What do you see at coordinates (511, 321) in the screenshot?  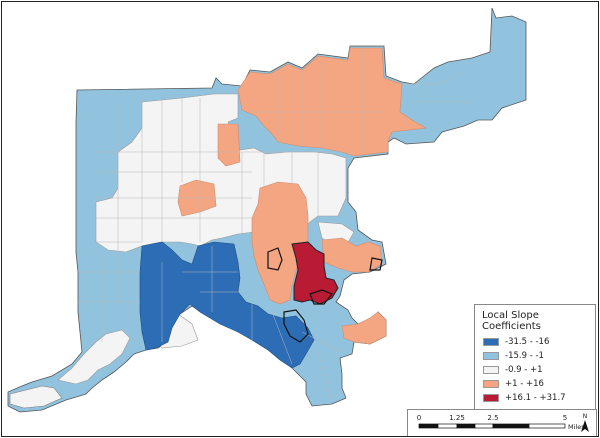 I see `legend-title: Local Slope Coefficients` at bounding box center [511, 321].